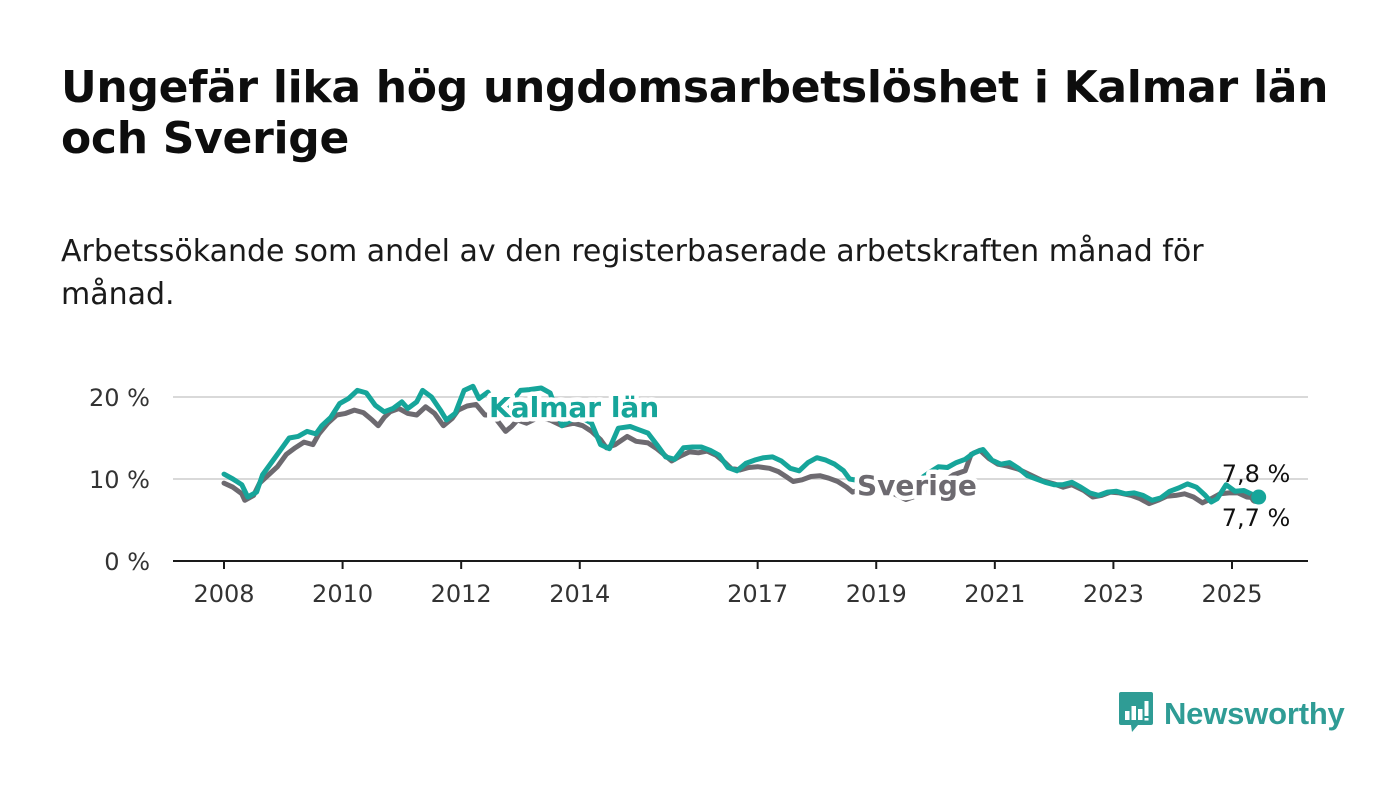 Image resolution: width=1400 pixels, height=794 pixels. I want to click on end-label-kalmar-lan: 7,8 %, so click(1256, 474).